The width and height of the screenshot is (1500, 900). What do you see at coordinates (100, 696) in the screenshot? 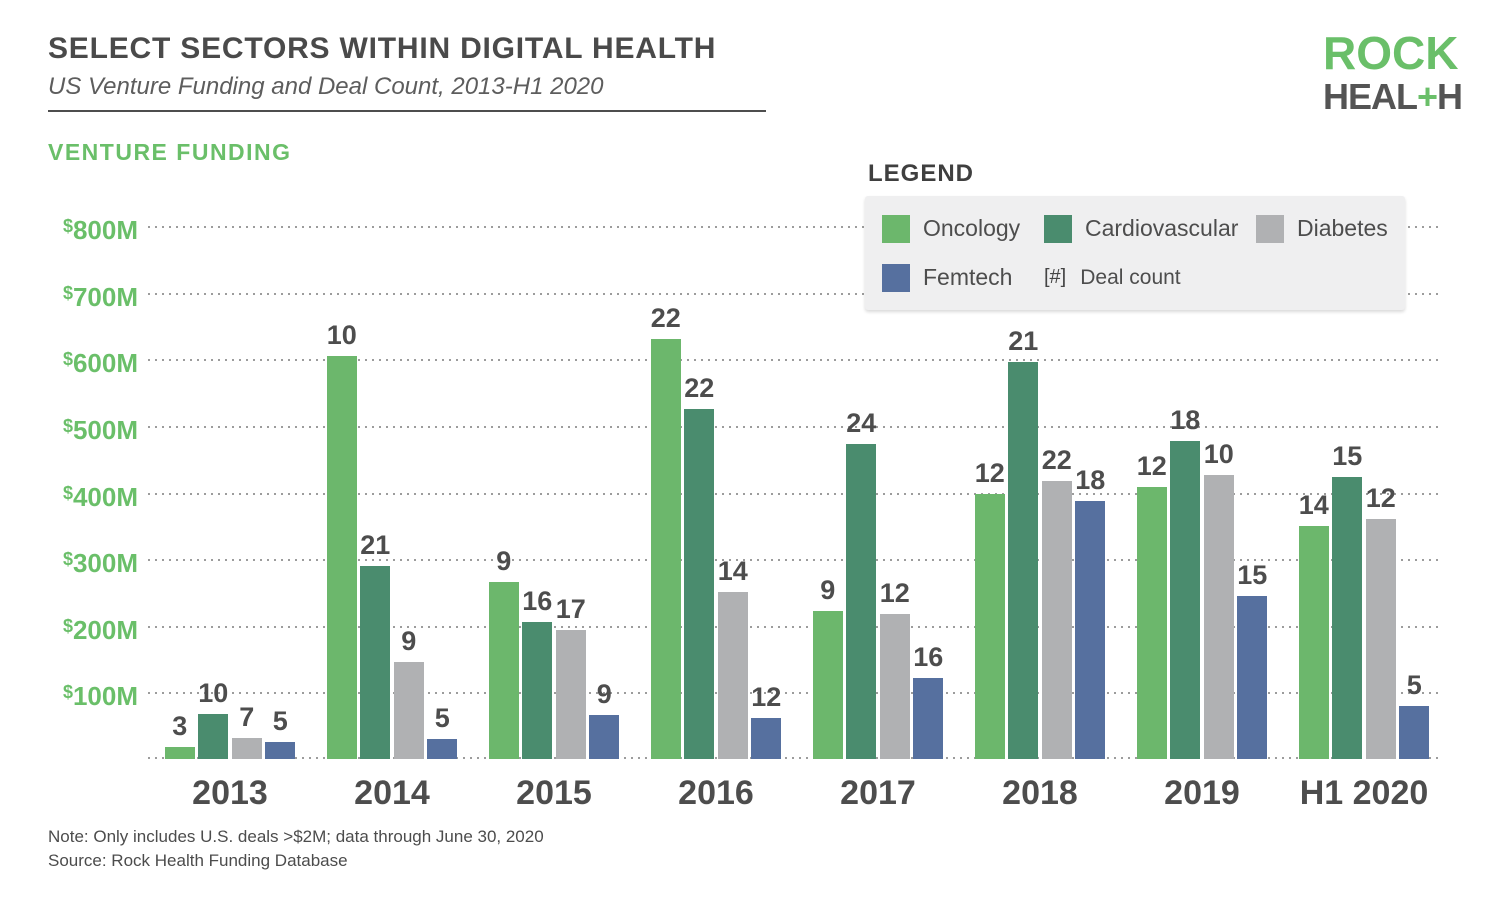
I see `y-tick-label: $100M` at bounding box center [100, 696].